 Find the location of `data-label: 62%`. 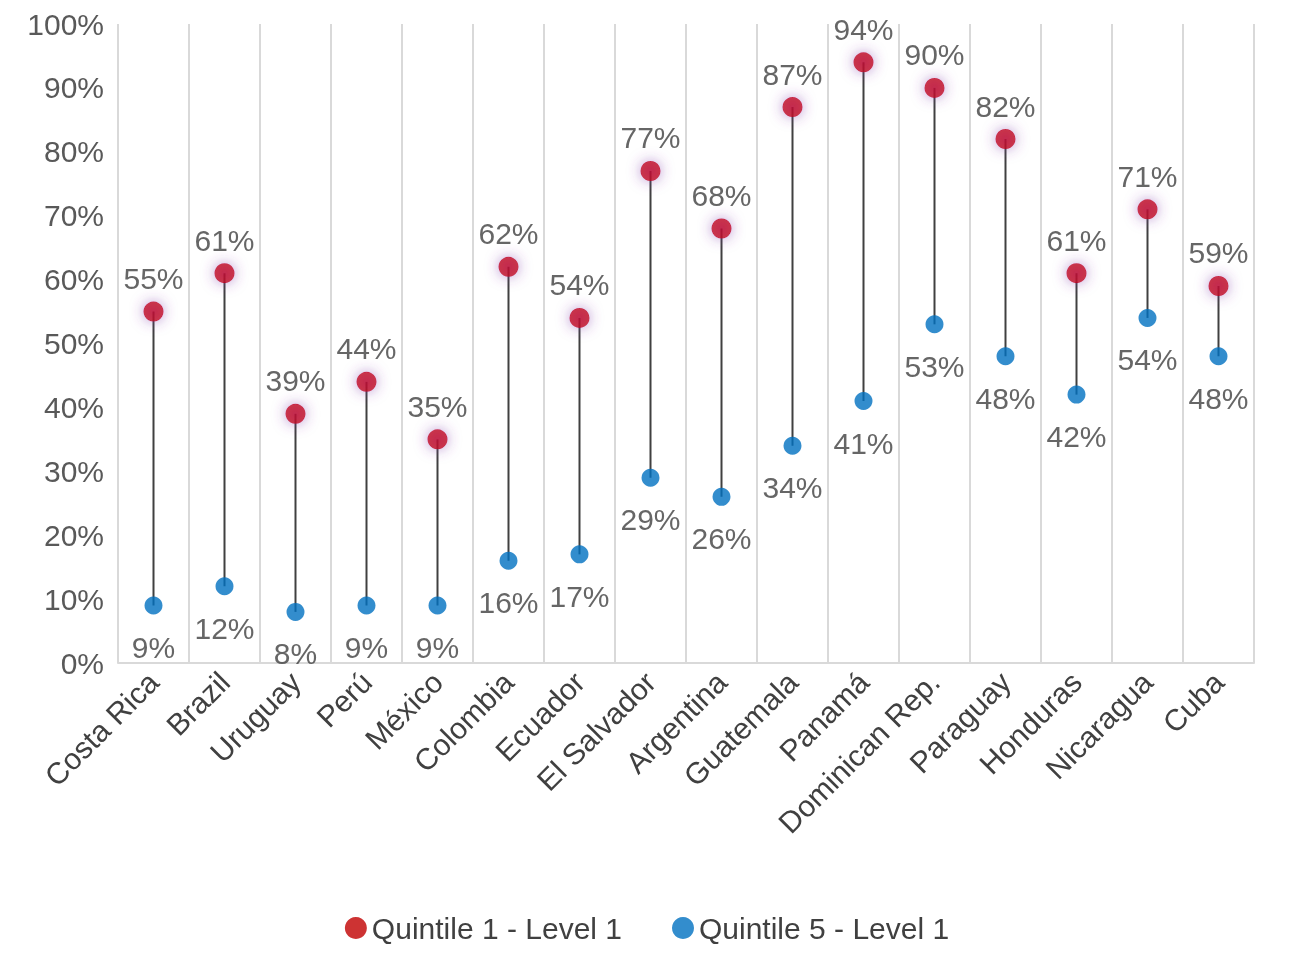

data-label: 62% is located at coordinates (508, 234).